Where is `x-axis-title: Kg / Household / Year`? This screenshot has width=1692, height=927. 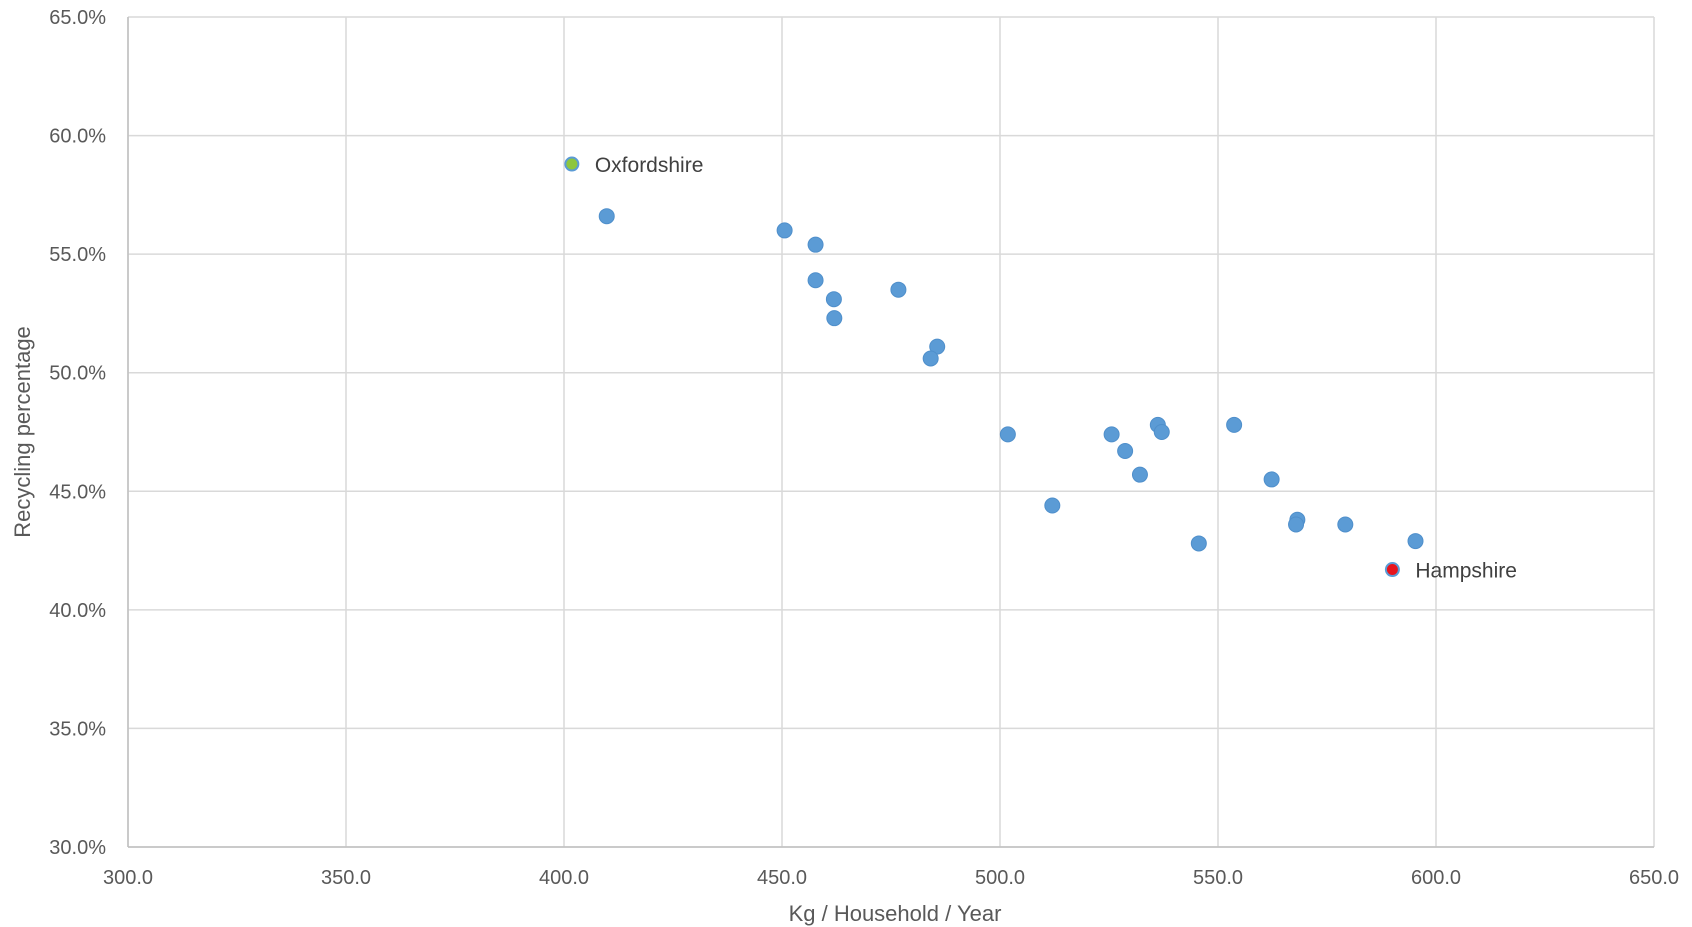
x-axis-title: Kg / Household / Year is located at coordinates (895, 913).